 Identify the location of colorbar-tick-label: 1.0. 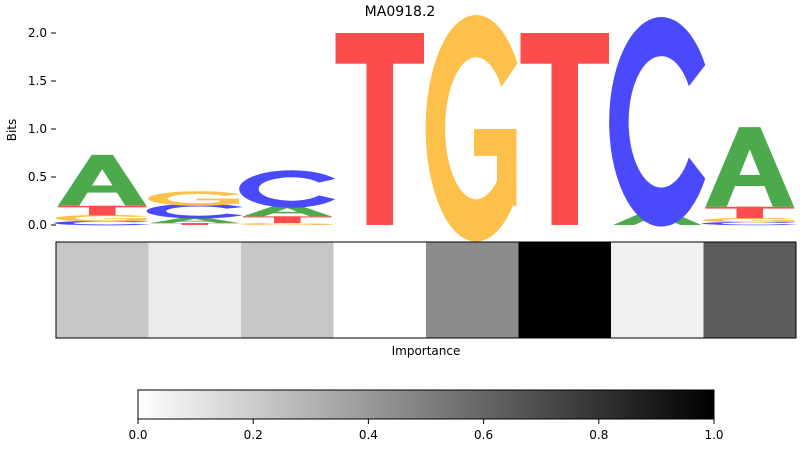
(713, 435).